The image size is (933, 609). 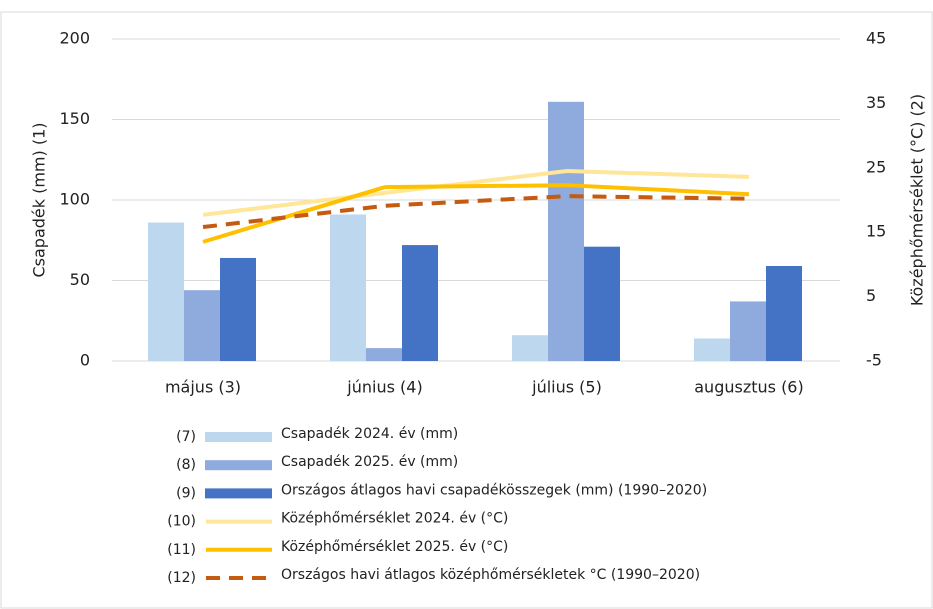 What do you see at coordinates (369, 462) in the screenshot?
I see `legend-label: Csapadék 2025. év (mm)` at bounding box center [369, 462].